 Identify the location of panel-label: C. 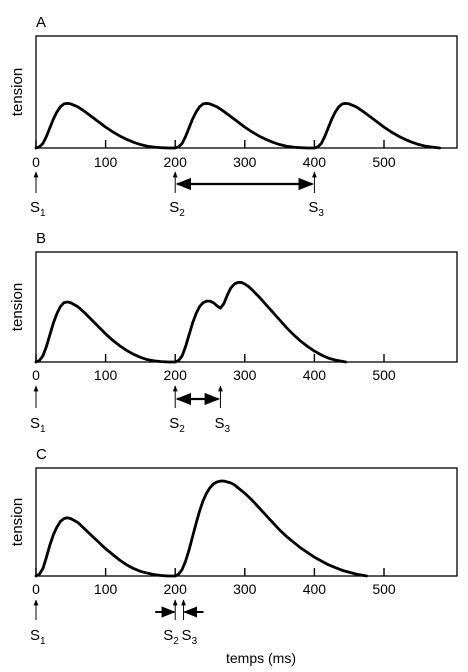
(41, 454).